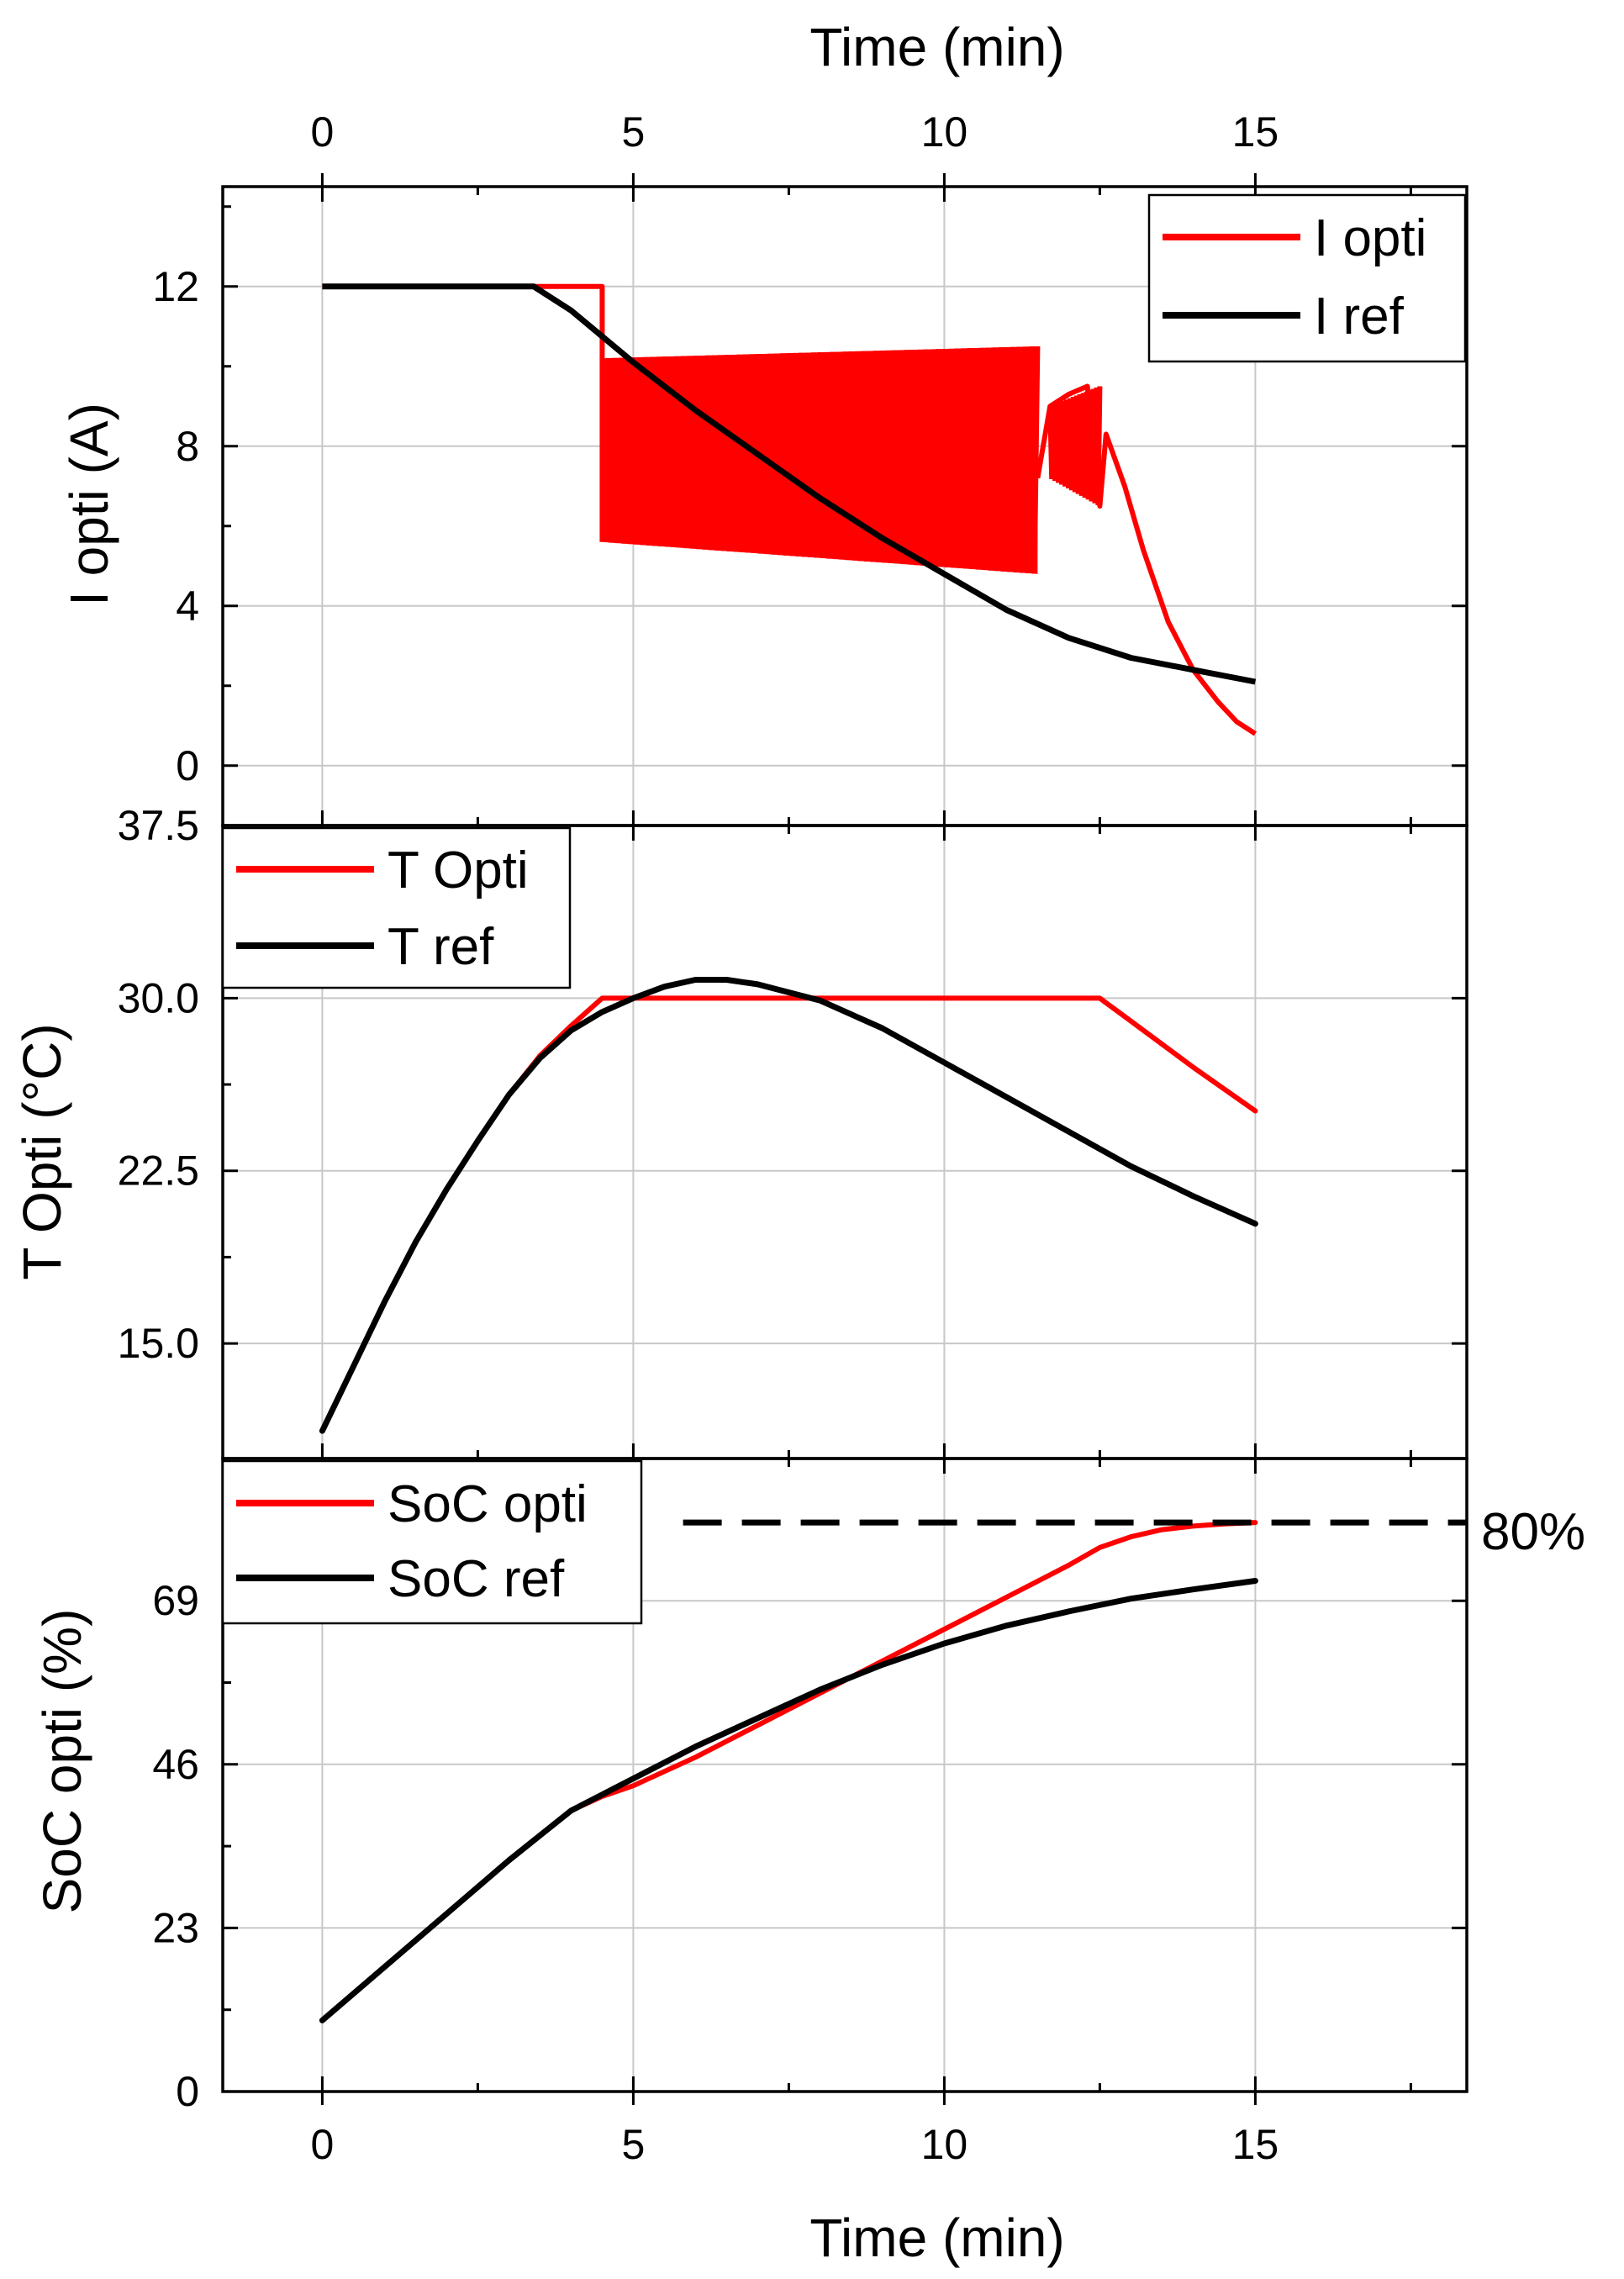 The image size is (1624, 2279). I want to click on t-ref-line, so click(788, 1205).